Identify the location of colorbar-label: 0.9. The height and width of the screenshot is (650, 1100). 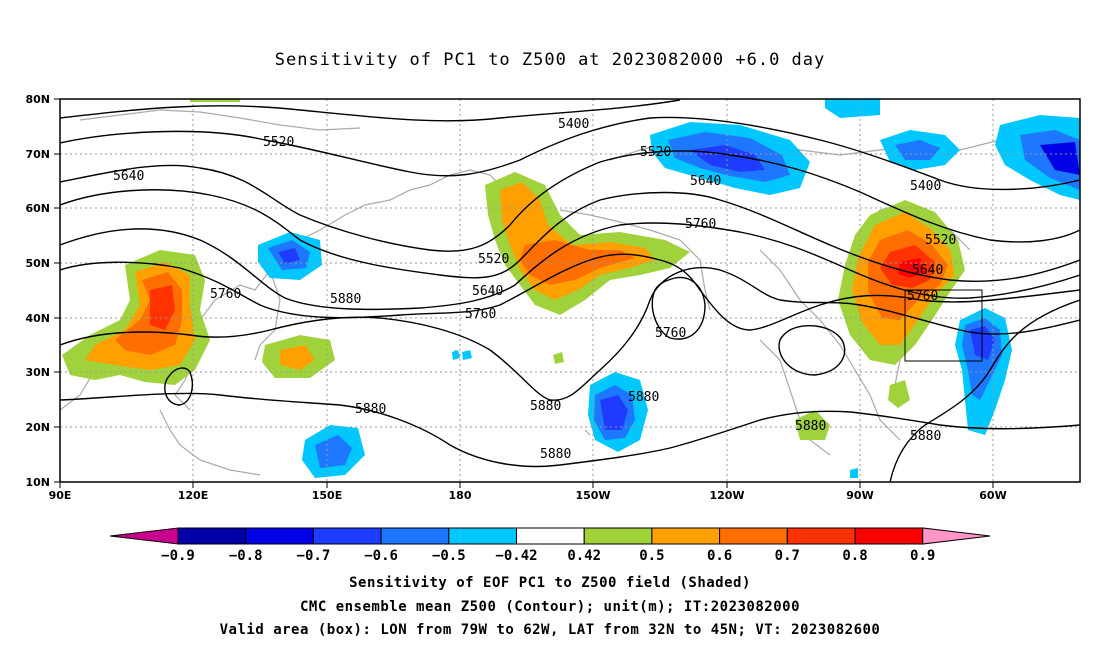
(922, 556).